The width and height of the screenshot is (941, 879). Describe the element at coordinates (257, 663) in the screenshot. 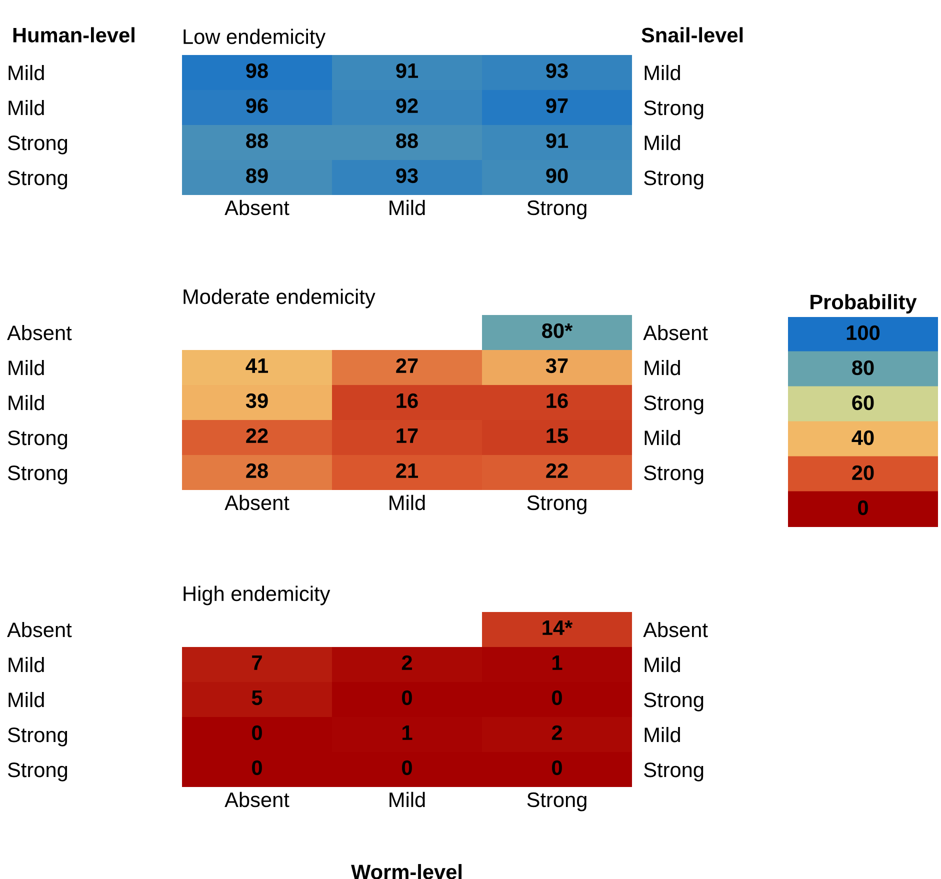

I see `data-label: 7` at that location.